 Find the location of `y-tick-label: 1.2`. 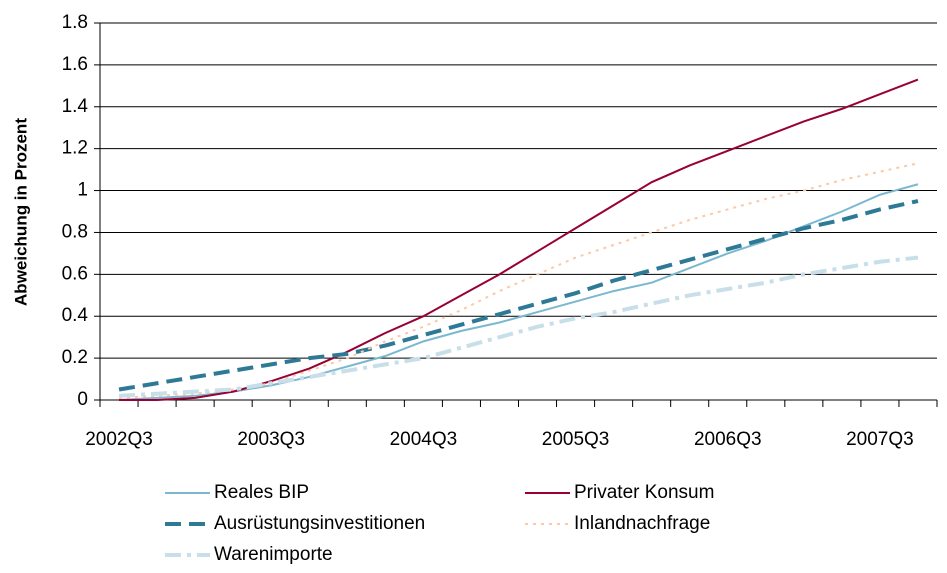

y-tick-label: 1.2 is located at coordinates (75, 148).